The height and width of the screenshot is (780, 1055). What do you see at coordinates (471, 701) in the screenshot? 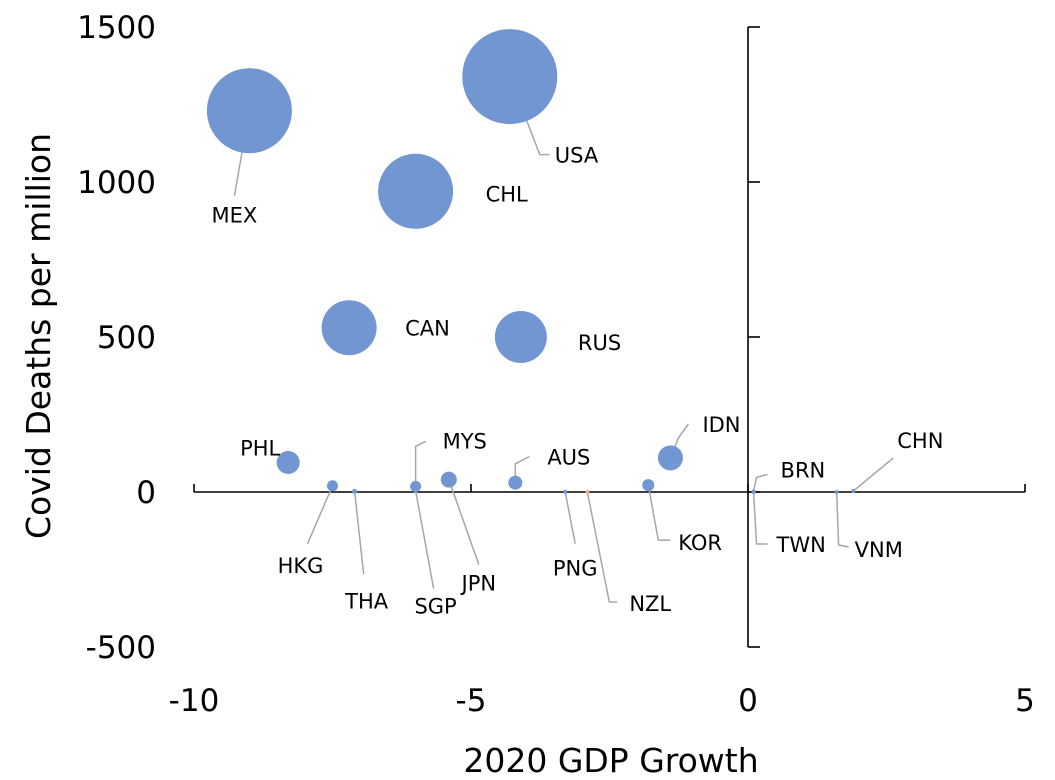
I see `x-tick-label: -5` at bounding box center [471, 701].